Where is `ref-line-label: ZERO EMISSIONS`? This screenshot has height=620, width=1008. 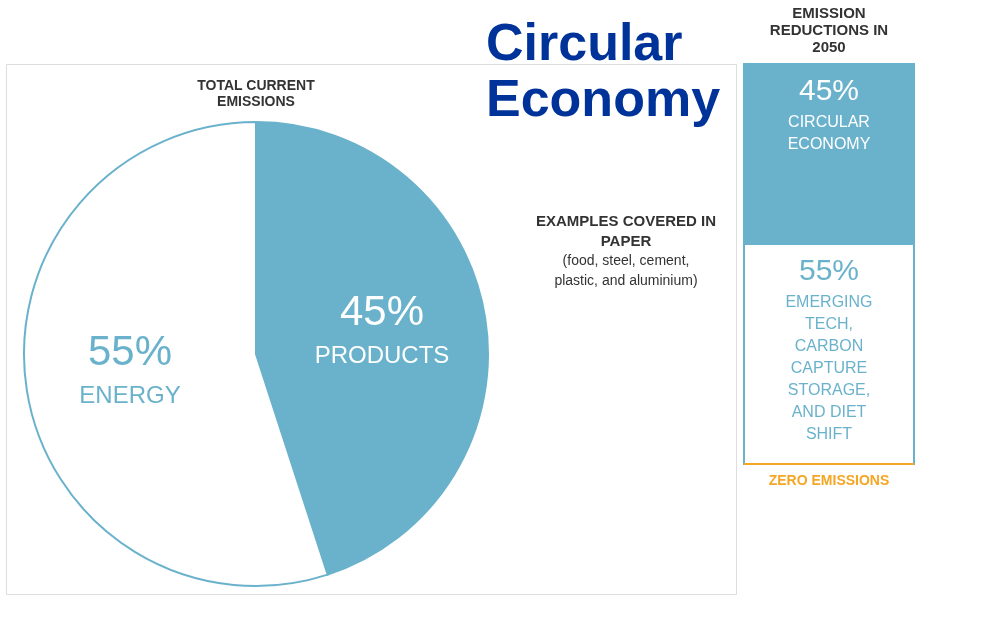 ref-line-label: ZERO EMISSIONS is located at coordinates (829, 480).